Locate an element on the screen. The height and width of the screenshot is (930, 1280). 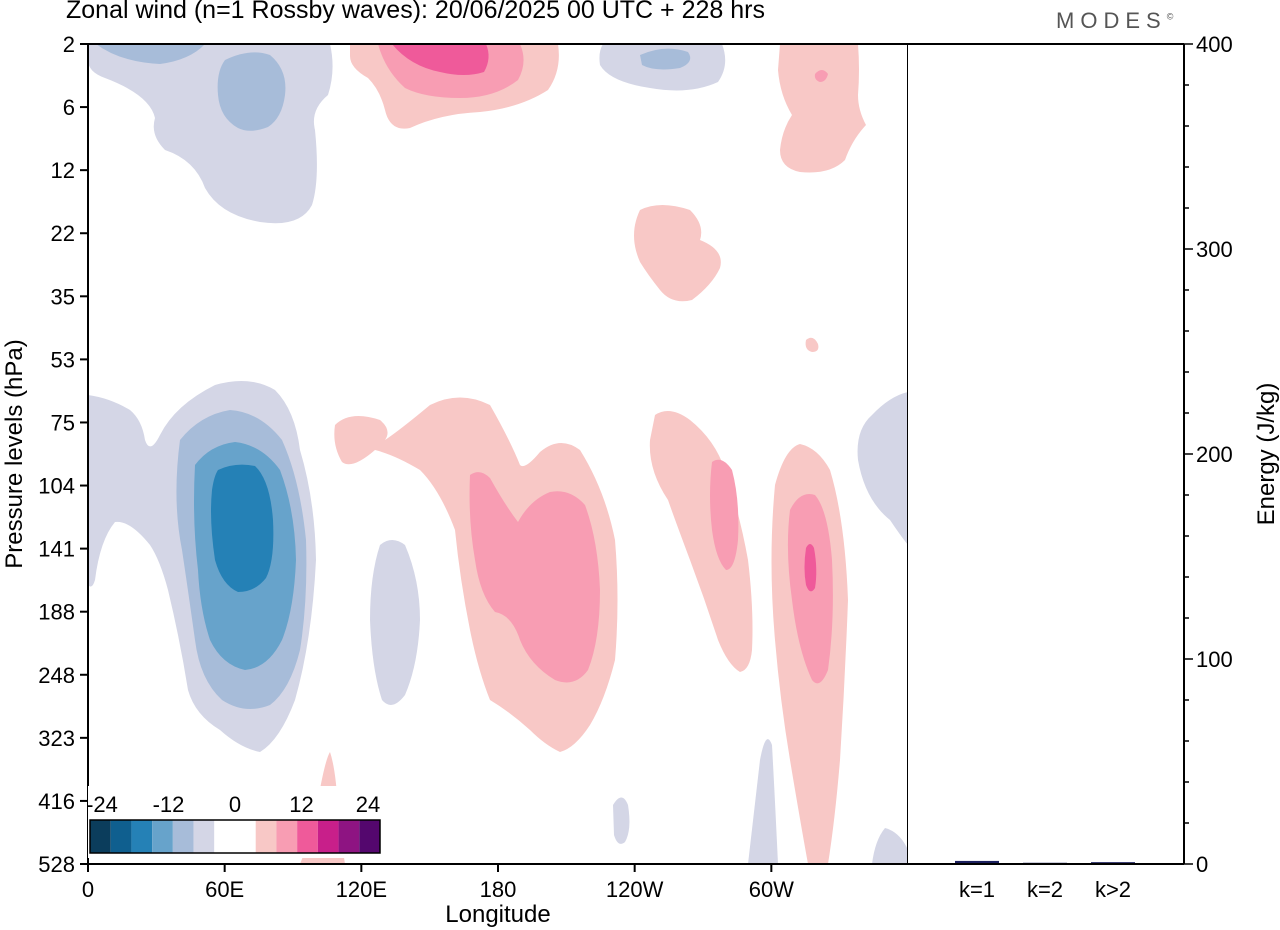
x-axis-label: Longitude is located at coordinates (497, 914).